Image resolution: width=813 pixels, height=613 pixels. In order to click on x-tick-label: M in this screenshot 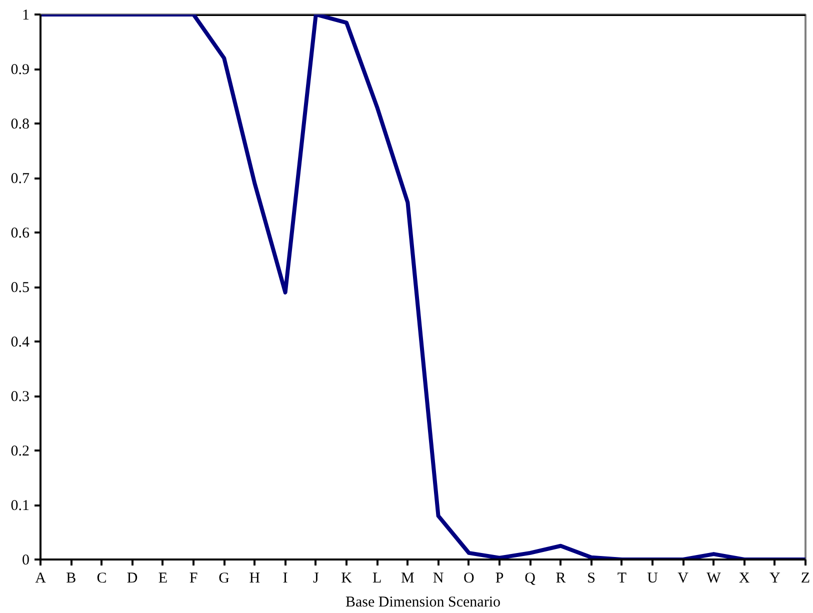, I will do `click(407, 578)`.